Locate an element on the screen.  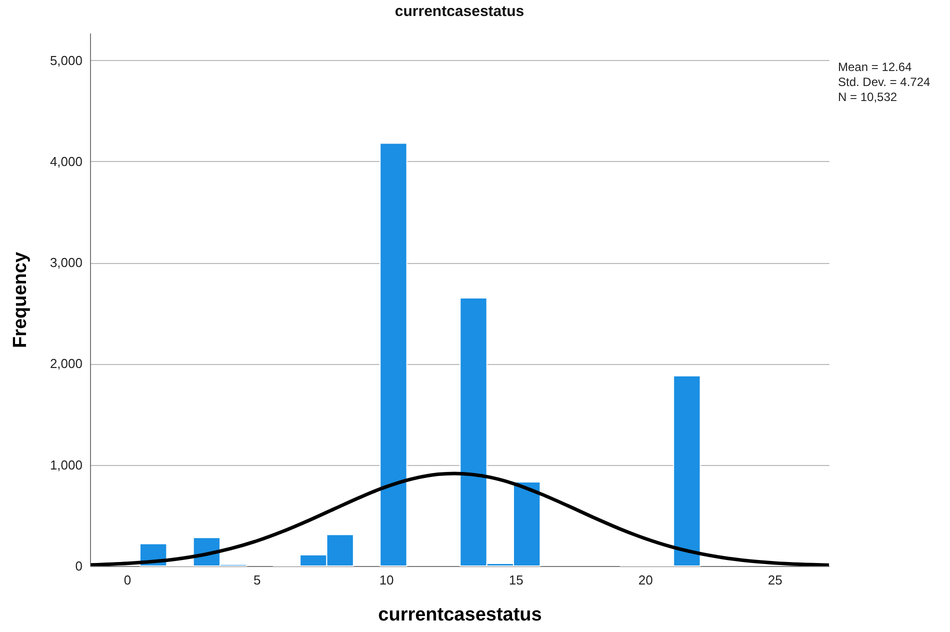
x-tick-label: 0 is located at coordinates (128, 580).